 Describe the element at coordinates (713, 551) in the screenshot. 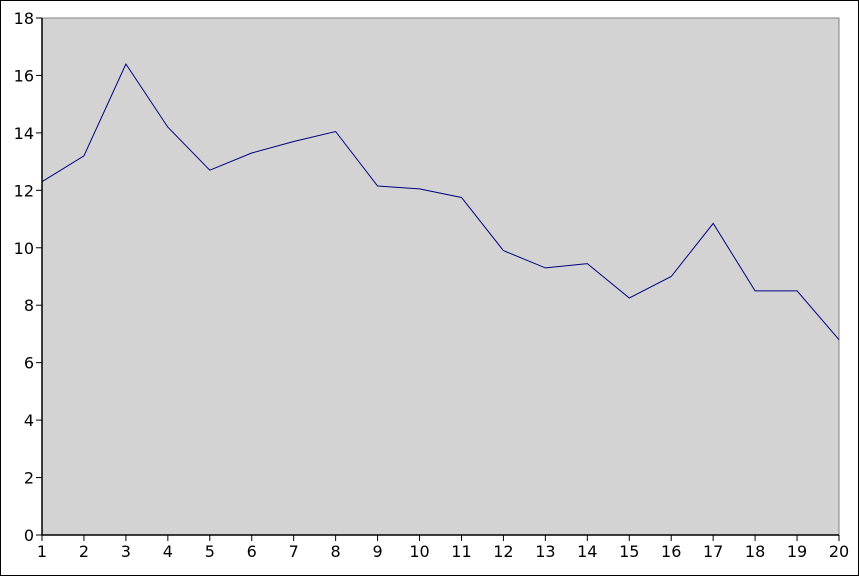

I see `x-tick-label: 17` at that location.